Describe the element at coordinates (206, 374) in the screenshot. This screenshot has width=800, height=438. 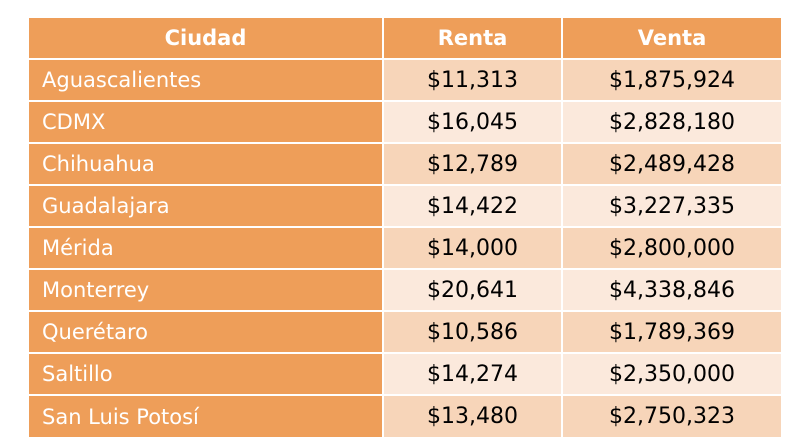
I see `cell-ciudad: Saltillo` at that location.